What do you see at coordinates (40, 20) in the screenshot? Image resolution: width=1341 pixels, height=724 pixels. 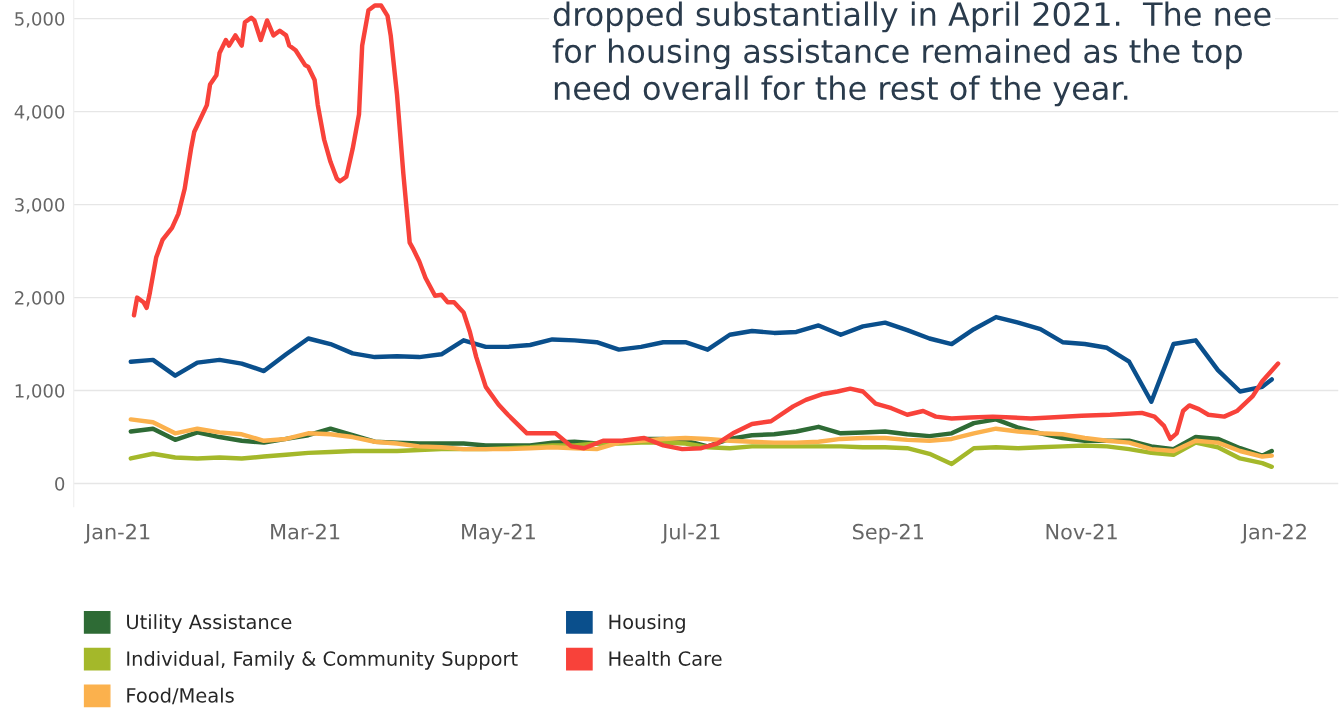 I see `y-tick-label: 5,000` at bounding box center [40, 20].